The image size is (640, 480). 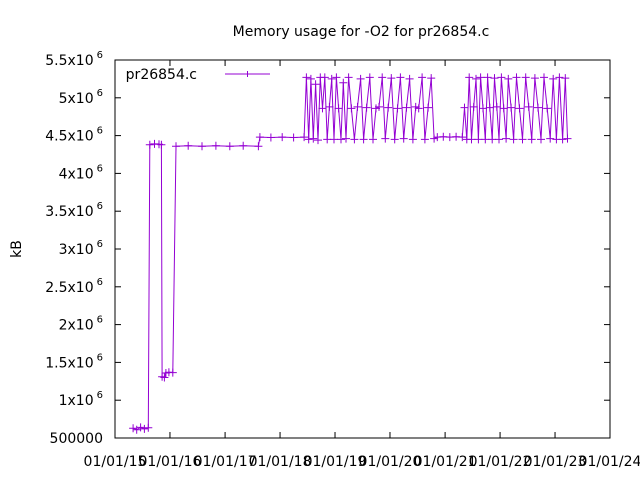 What do you see at coordinates (81, 97) in the screenshot?
I see `y-tick-label: 5x10 6` at bounding box center [81, 97].